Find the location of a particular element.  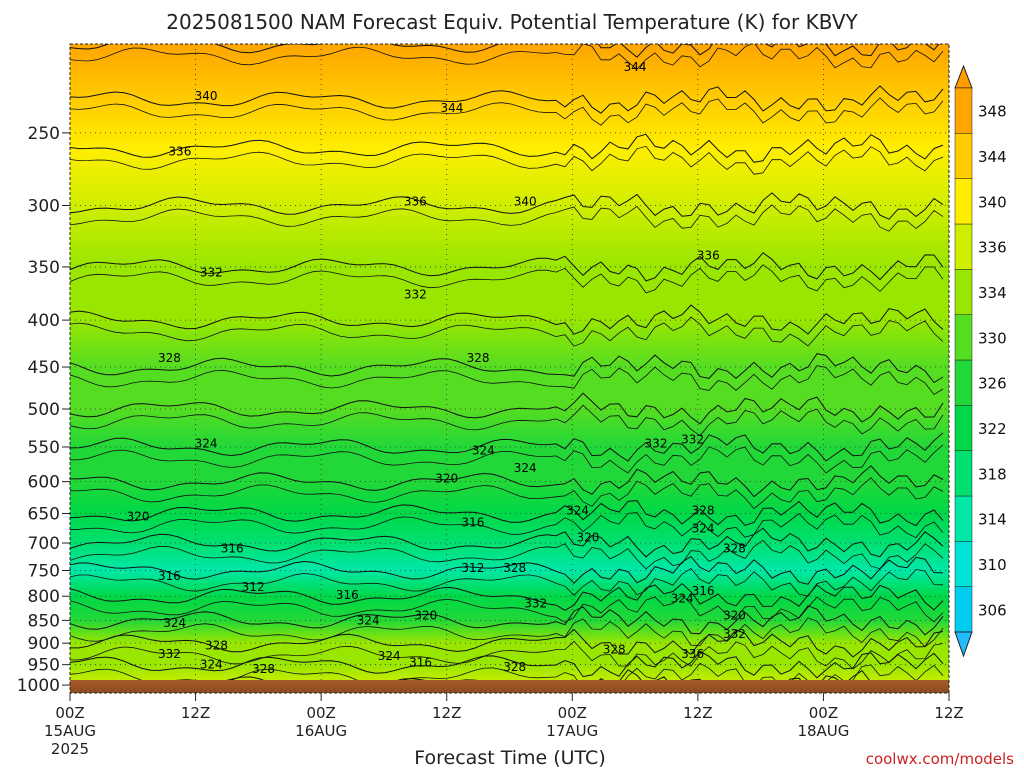

credit-text: coolwx.com/models is located at coordinates (940, 759).